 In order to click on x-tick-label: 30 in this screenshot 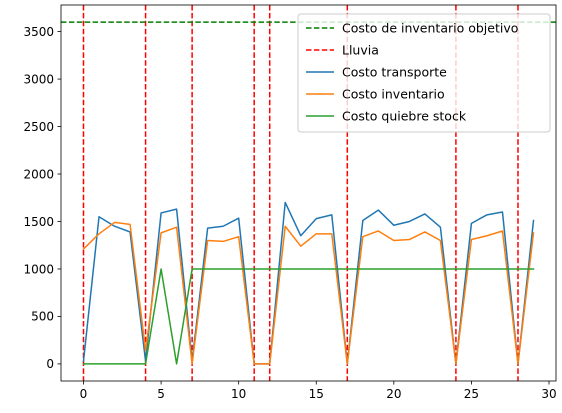, I will do `click(548, 394)`.